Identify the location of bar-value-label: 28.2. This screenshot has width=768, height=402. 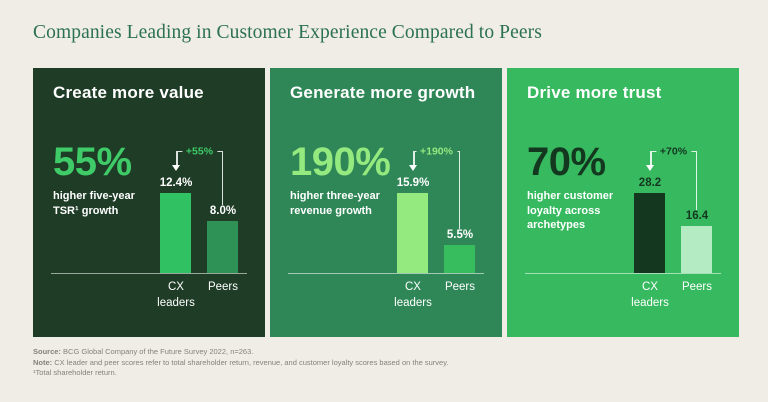
(650, 183).